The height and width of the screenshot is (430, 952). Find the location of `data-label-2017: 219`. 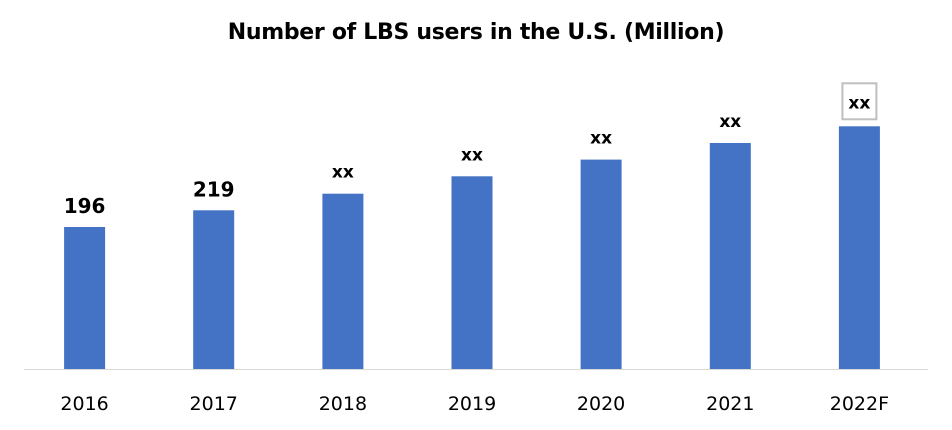

data-label-2017: 219 is located at coordinates (214, 189).